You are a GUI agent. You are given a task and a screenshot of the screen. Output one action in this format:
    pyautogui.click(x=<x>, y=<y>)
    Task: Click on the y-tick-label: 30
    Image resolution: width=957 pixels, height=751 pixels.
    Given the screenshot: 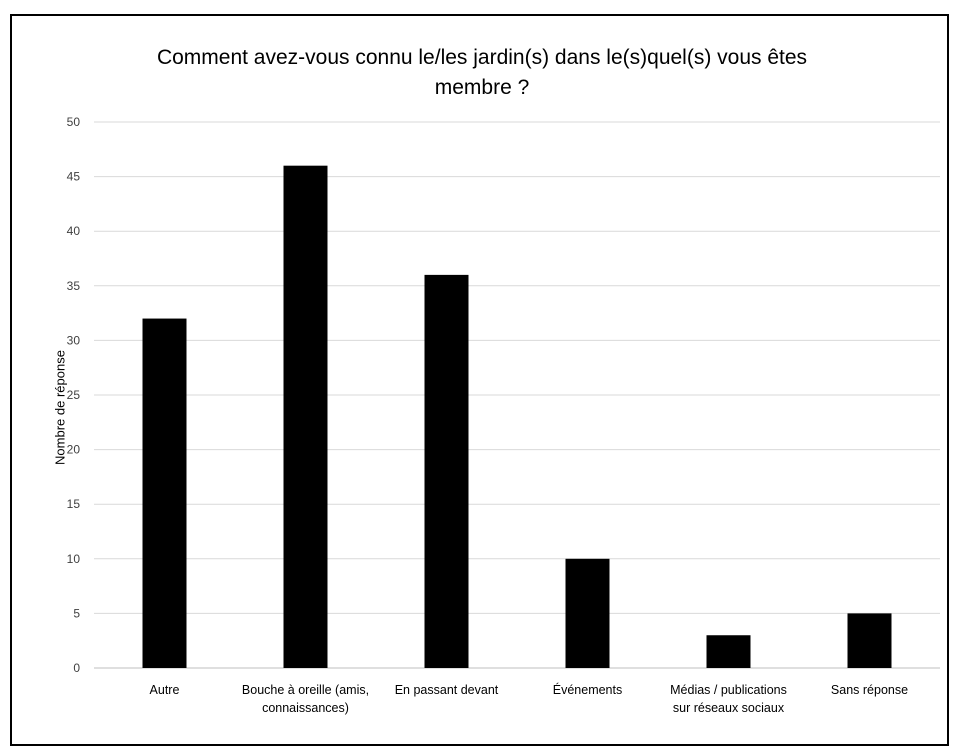 What is the action you would take?
    pyautogui.click(x=74, y=340)
    